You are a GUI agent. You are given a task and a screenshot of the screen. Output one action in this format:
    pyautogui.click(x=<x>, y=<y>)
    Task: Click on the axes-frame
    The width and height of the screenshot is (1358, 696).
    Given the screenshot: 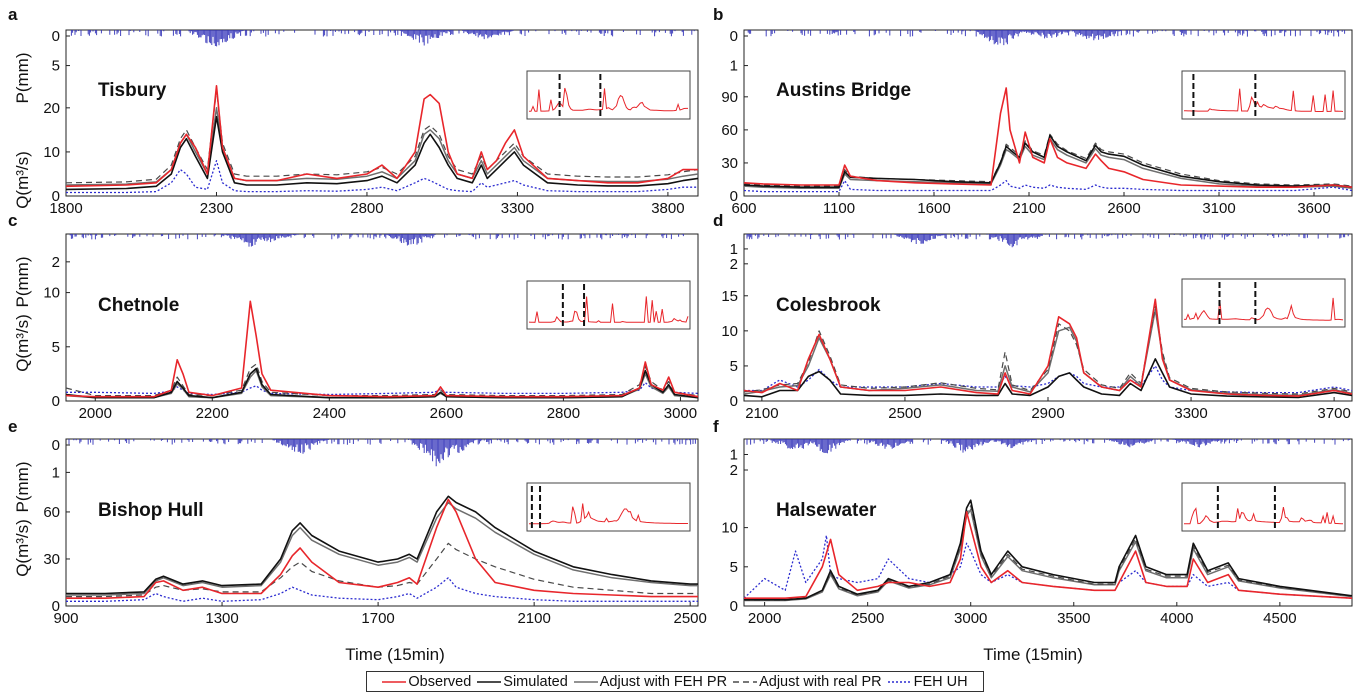 What is the action you would take?
    pyautogui.click(x=1048, y=522)
    